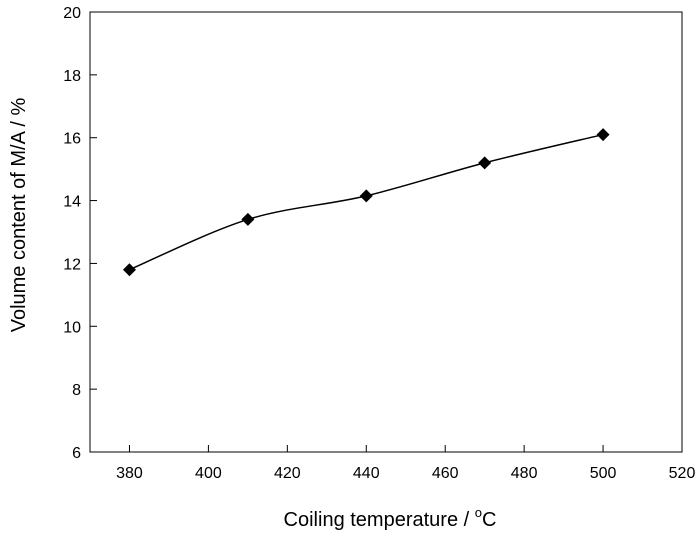 This screenshot has width=700, height=537. Describe the element at coordinates (72, 327) in the screenshot. I see `y-tick-label: 10` at that location.